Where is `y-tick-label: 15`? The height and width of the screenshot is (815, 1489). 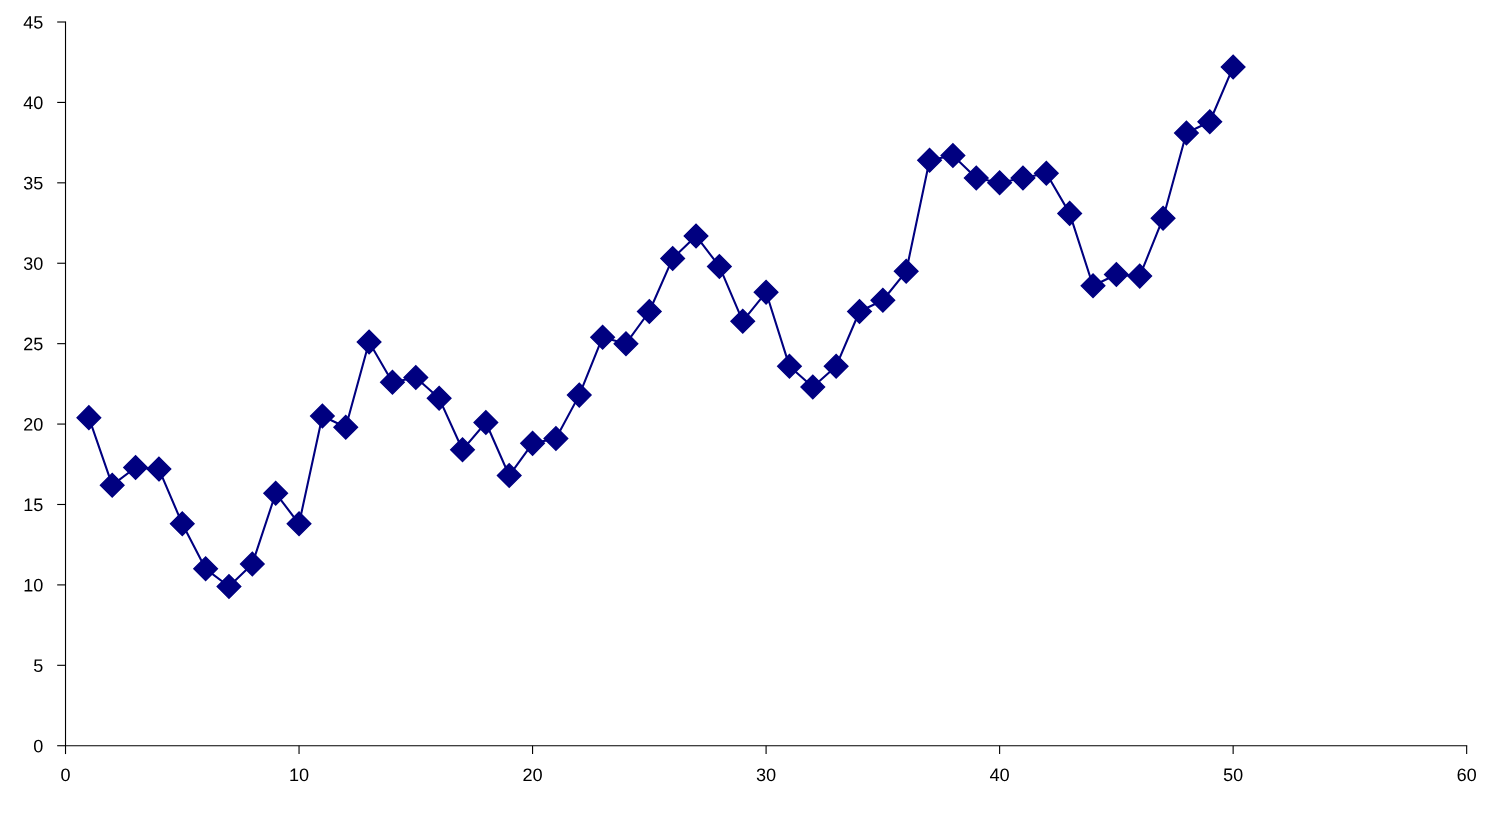 y-tick-label: 15 is located at coordinates (33, 505).